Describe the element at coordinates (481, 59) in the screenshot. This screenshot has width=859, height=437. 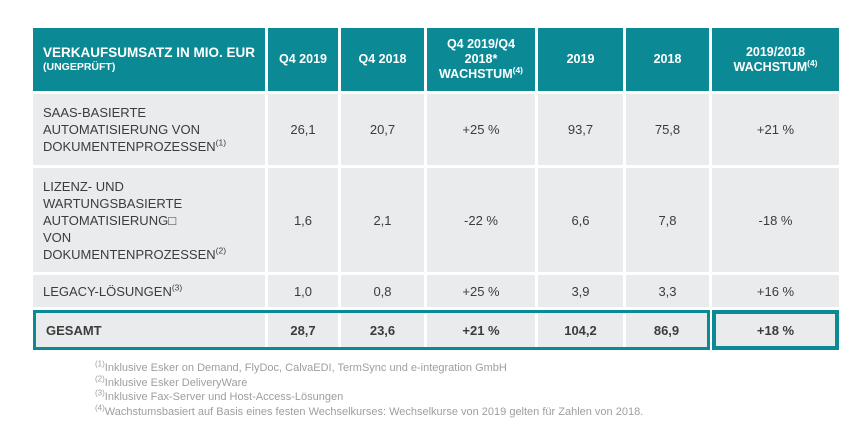
I see `header-cell-q4-growth: Q4 2019/Q4 2018* WACHSTUM(4)` at that location.